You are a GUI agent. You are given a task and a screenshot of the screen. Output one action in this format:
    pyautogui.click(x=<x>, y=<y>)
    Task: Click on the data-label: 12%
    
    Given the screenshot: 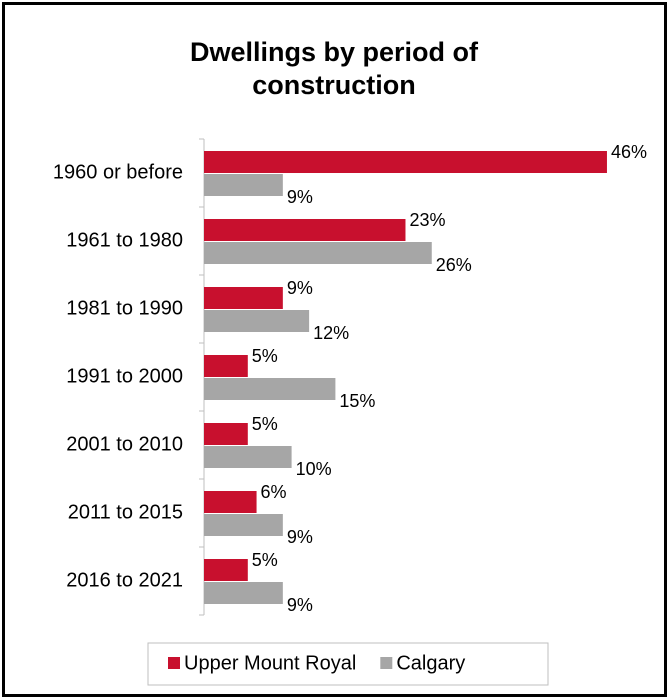 What is the action you would take?
    pyautogui.click(x=331, y=333)
    